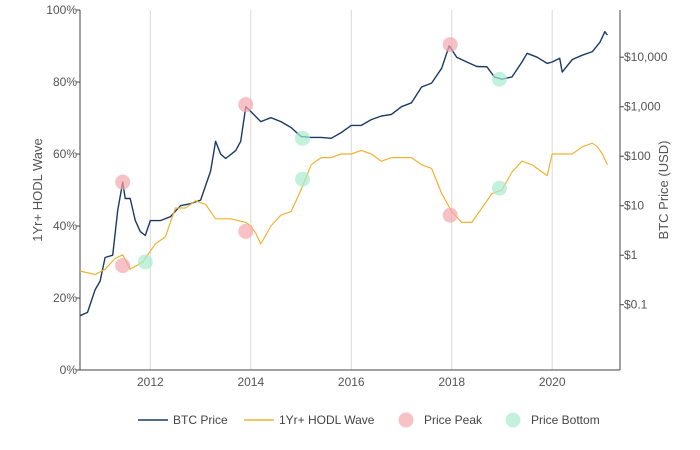 The image size is (700, 450). What do you see at coordinates (250, 382) in the screenshot?
I see `x-tick-label: 2014` at bounding box center [250, 382].